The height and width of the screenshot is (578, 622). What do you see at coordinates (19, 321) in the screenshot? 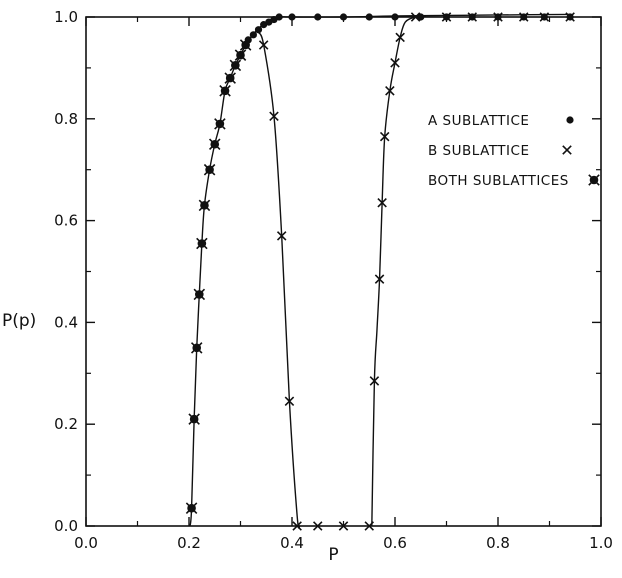
I see `y-axis-label: P(p)` at bounding box center [19, 321].